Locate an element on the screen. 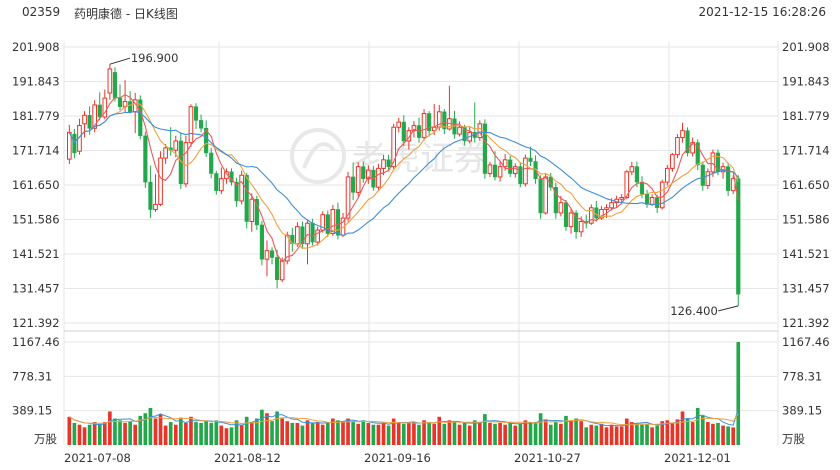  price-tick-left-1: 191.843 is located at coordinates (36, 82).